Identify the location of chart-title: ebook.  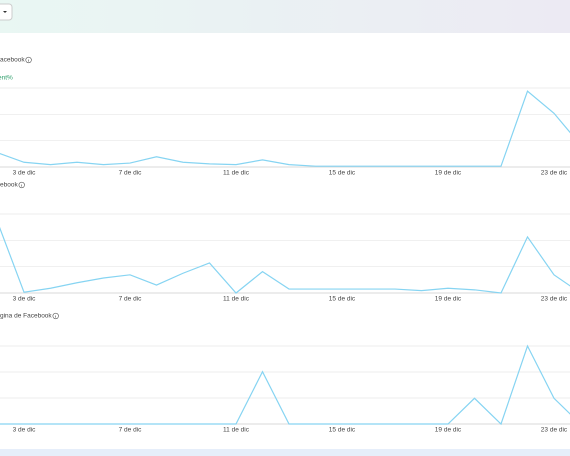
(9, 185).